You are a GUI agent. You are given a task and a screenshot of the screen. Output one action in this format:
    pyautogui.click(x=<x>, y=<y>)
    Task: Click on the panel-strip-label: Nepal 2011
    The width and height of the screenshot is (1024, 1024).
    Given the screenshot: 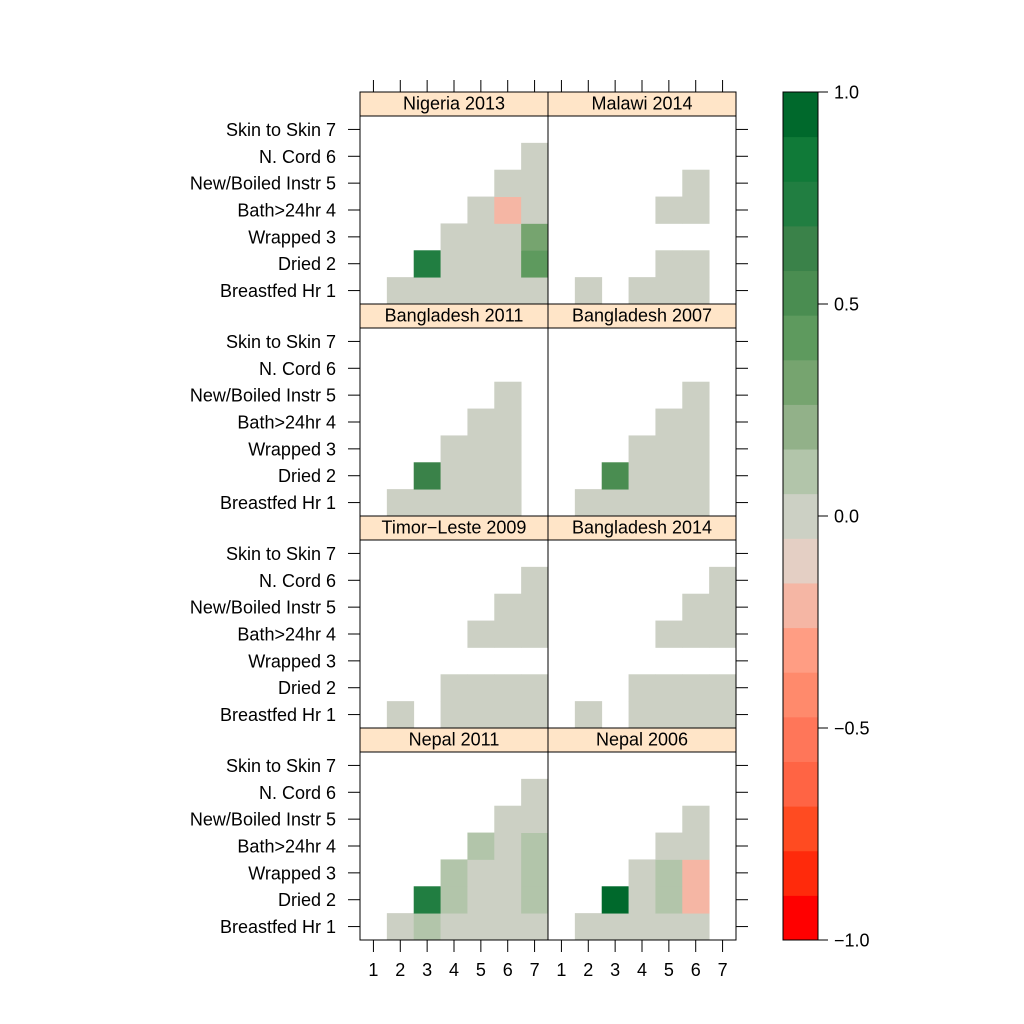 What is the action you would take?
    pyautogui.click(x=454, y=740)
    